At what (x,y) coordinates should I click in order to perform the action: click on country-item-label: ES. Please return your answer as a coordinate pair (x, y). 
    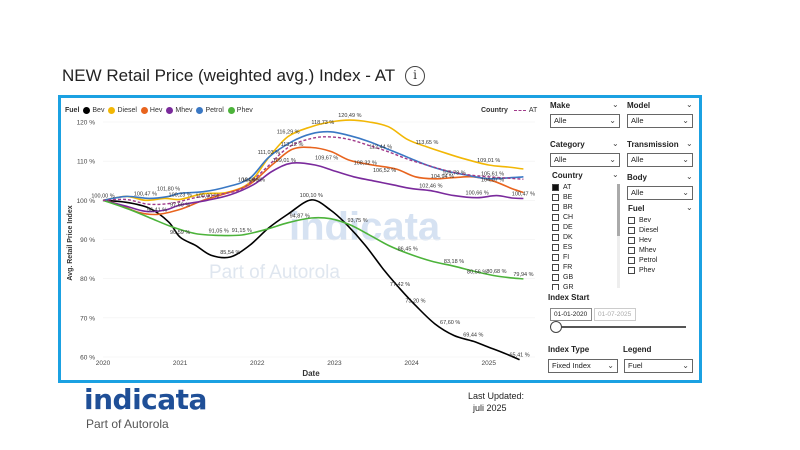
    Looking at the image, I should click on (568, 247).